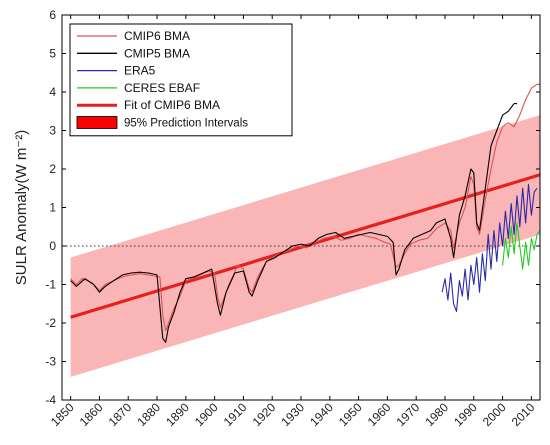 This screenshot has width=550, height=445. Describe the element at coordinates (140, 71) in the screenshot. I see `legend-label: ERA5` at that location.